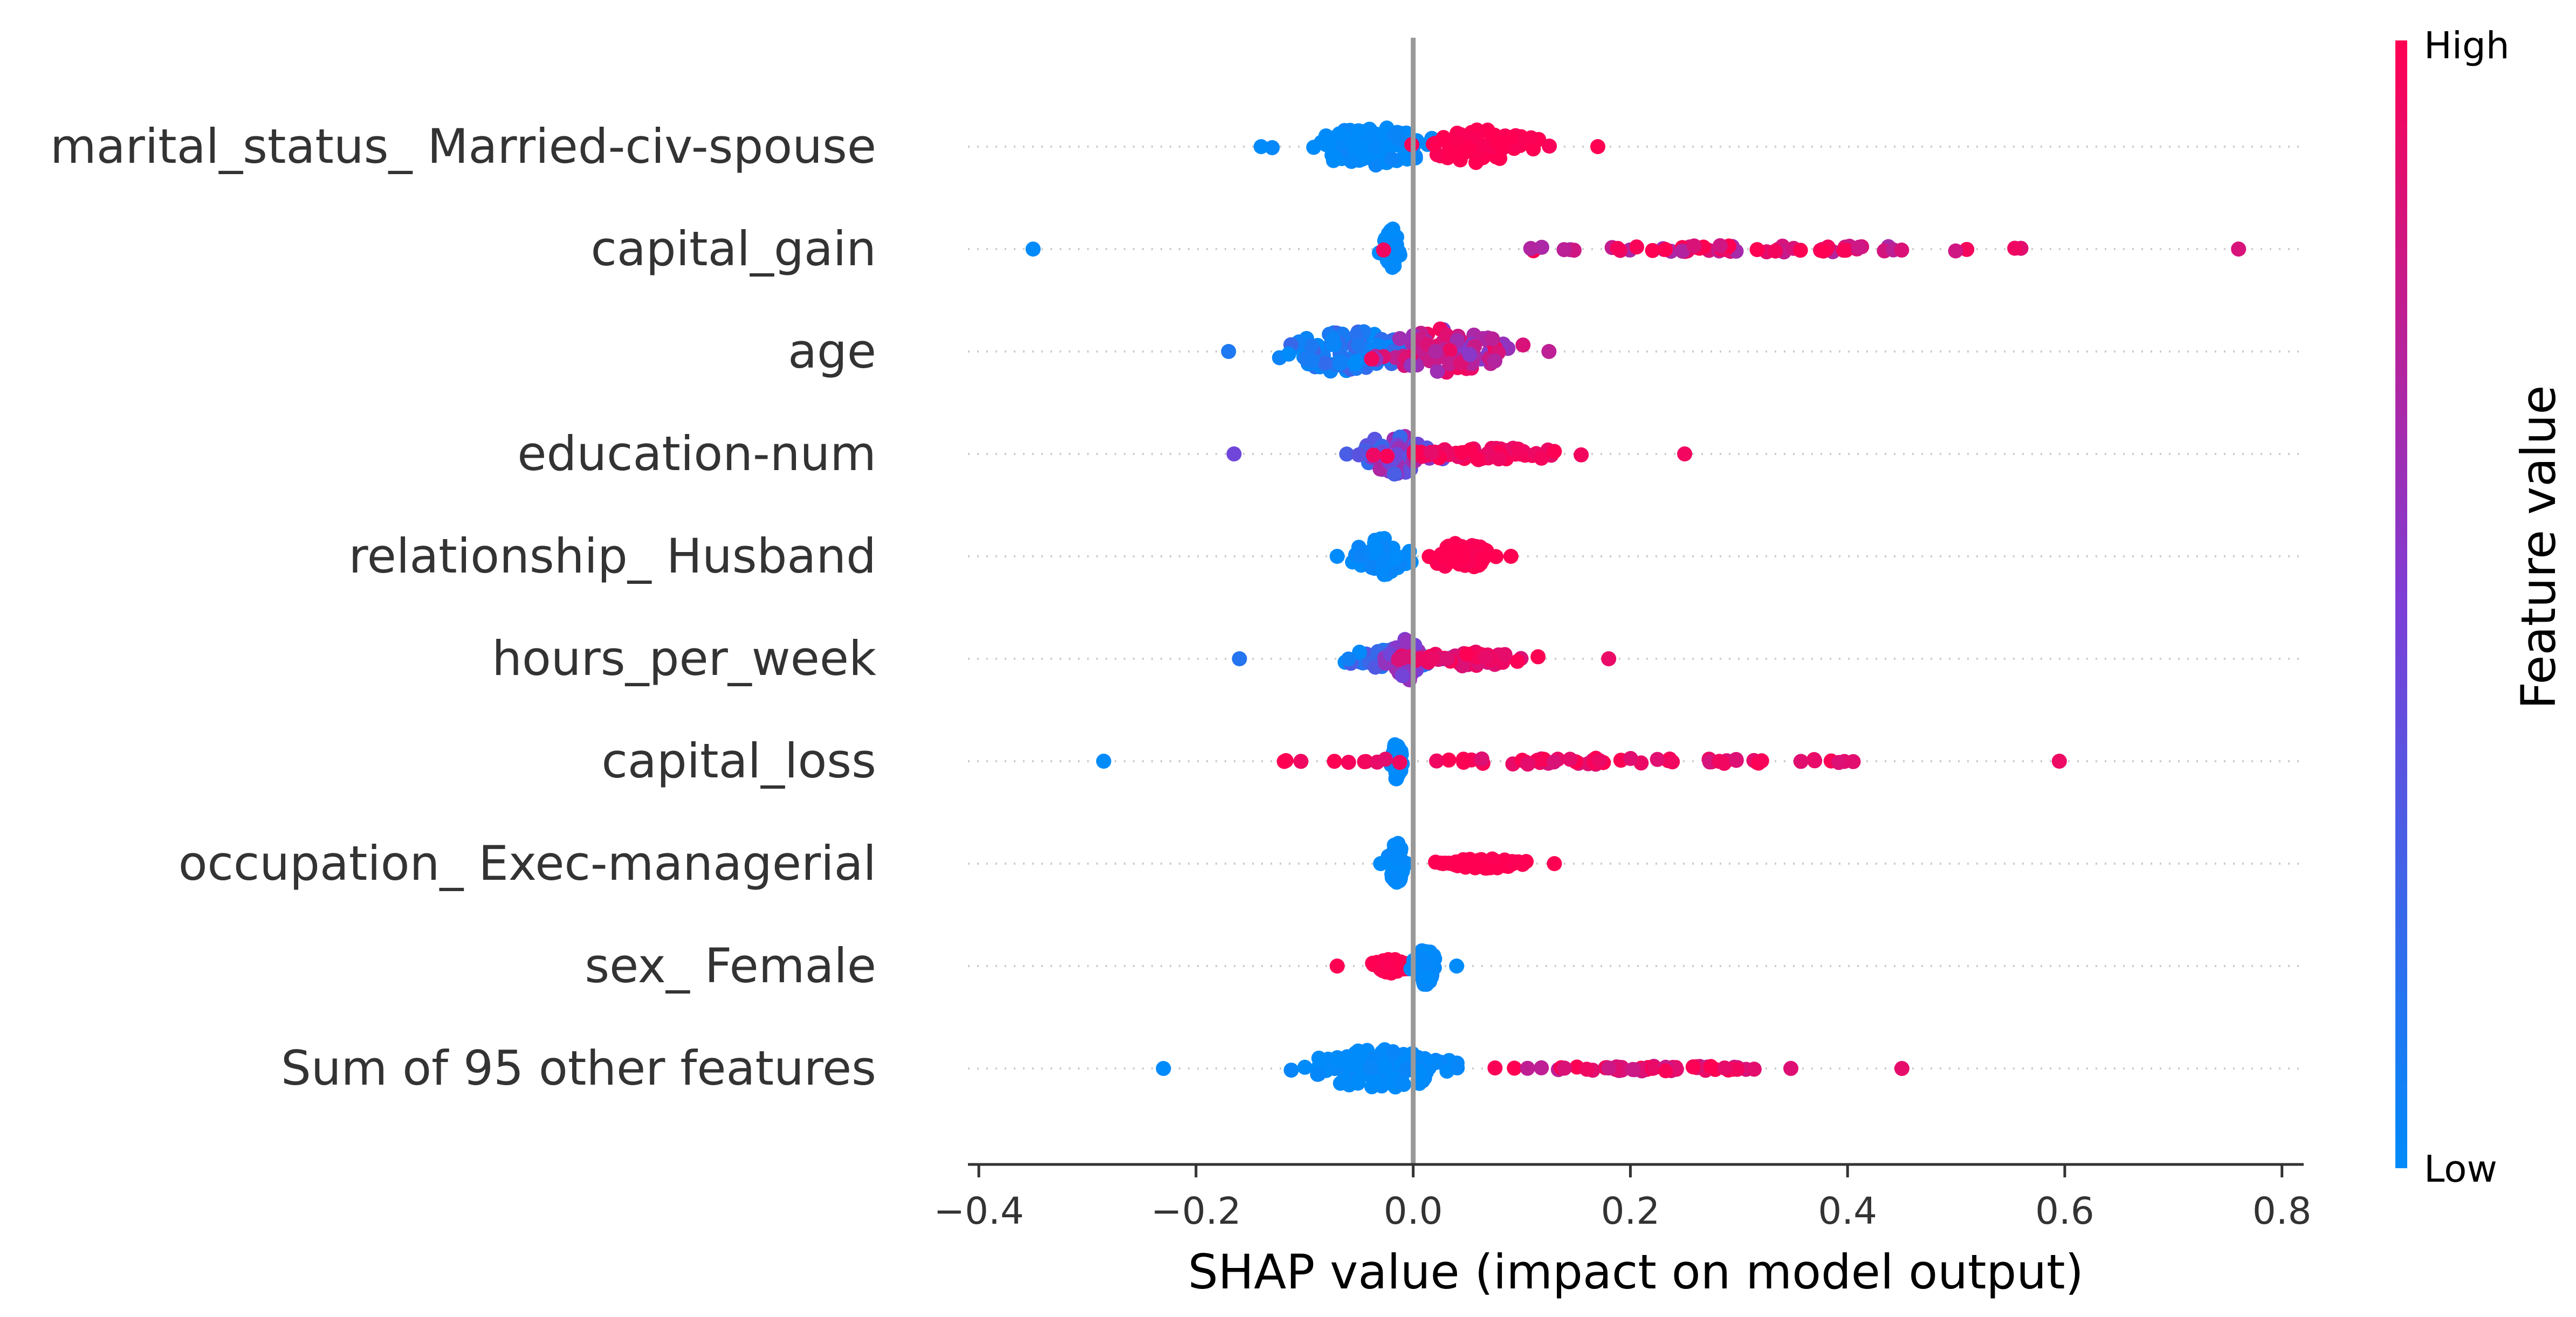 The width and height of the screenshot is (2576, 1317). I want to click on feature-label: capital_gain, so click(733, 249).